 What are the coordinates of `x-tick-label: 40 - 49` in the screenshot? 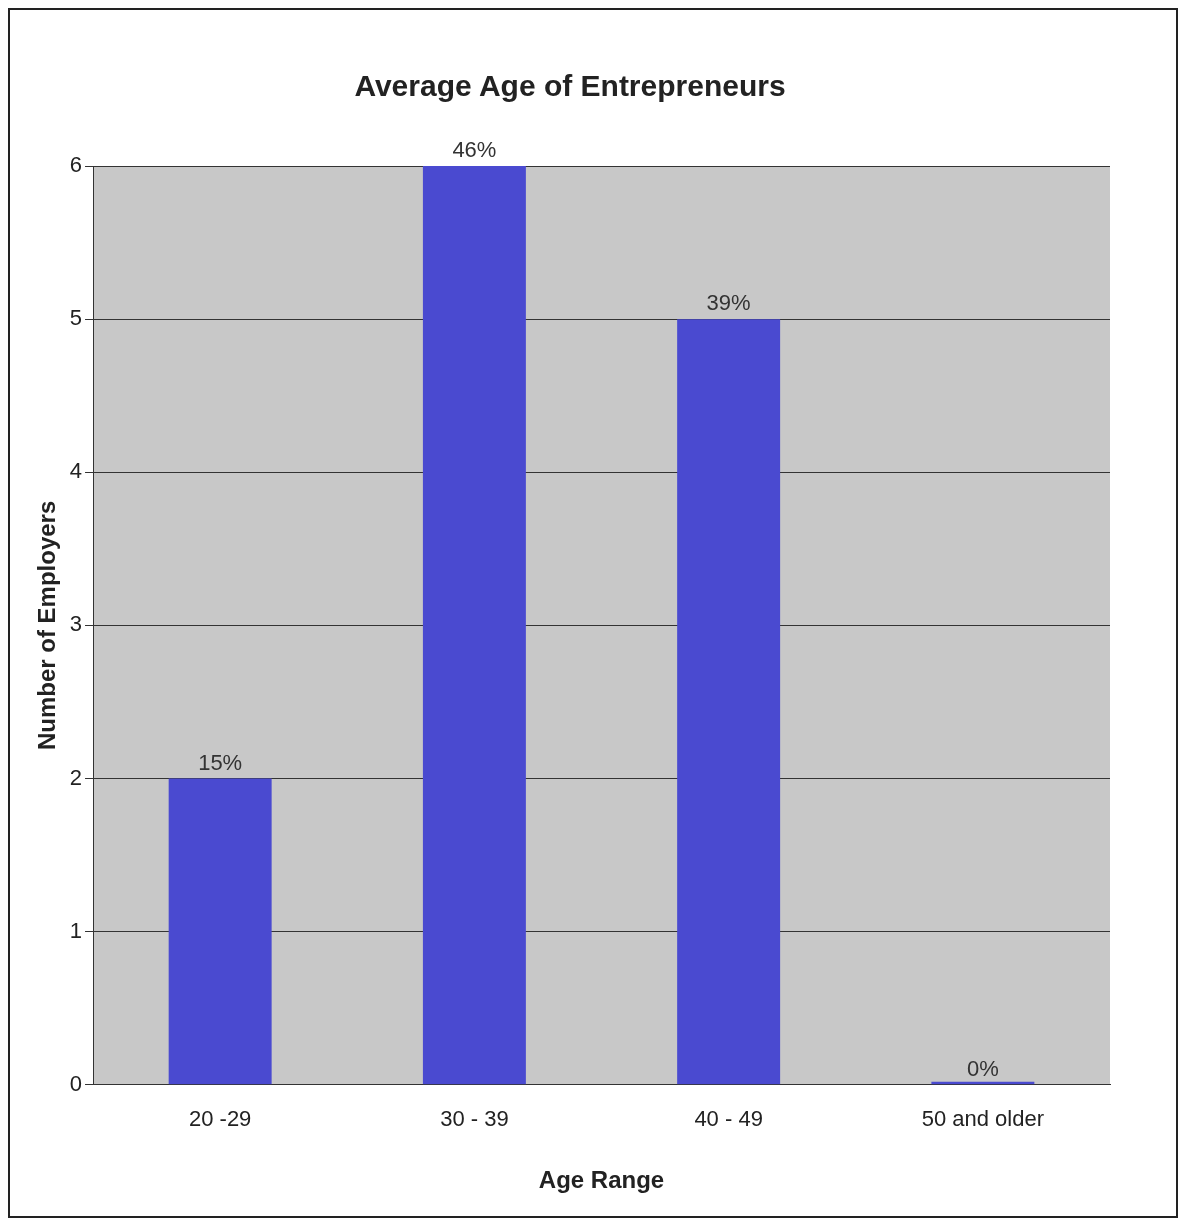 It's located at (728, 1119).